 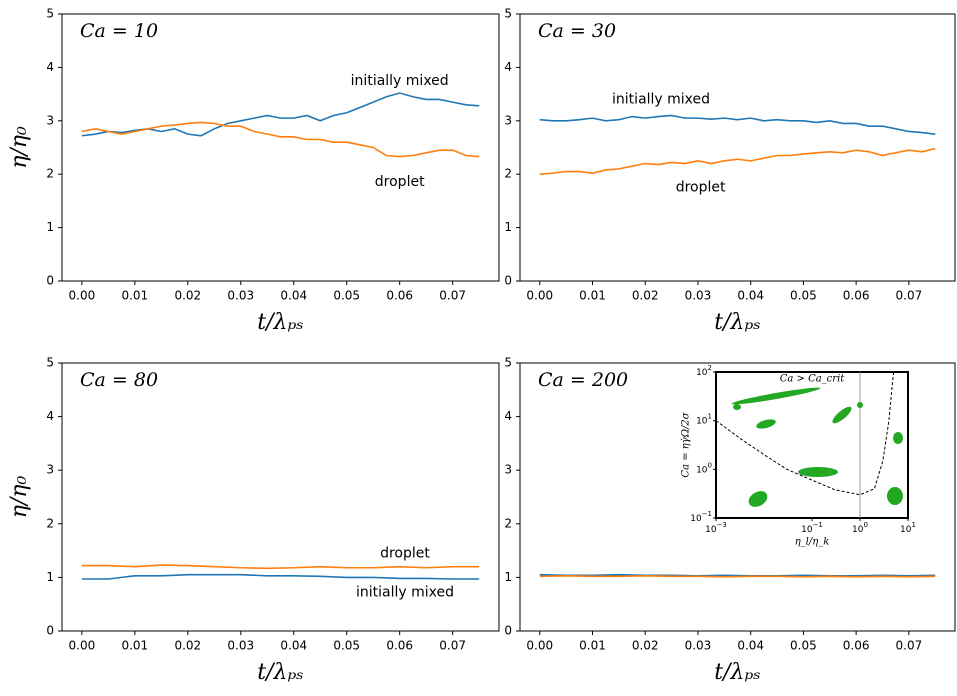 I want to click on panel-title: Ca = 200, so click(x=583, y=380).